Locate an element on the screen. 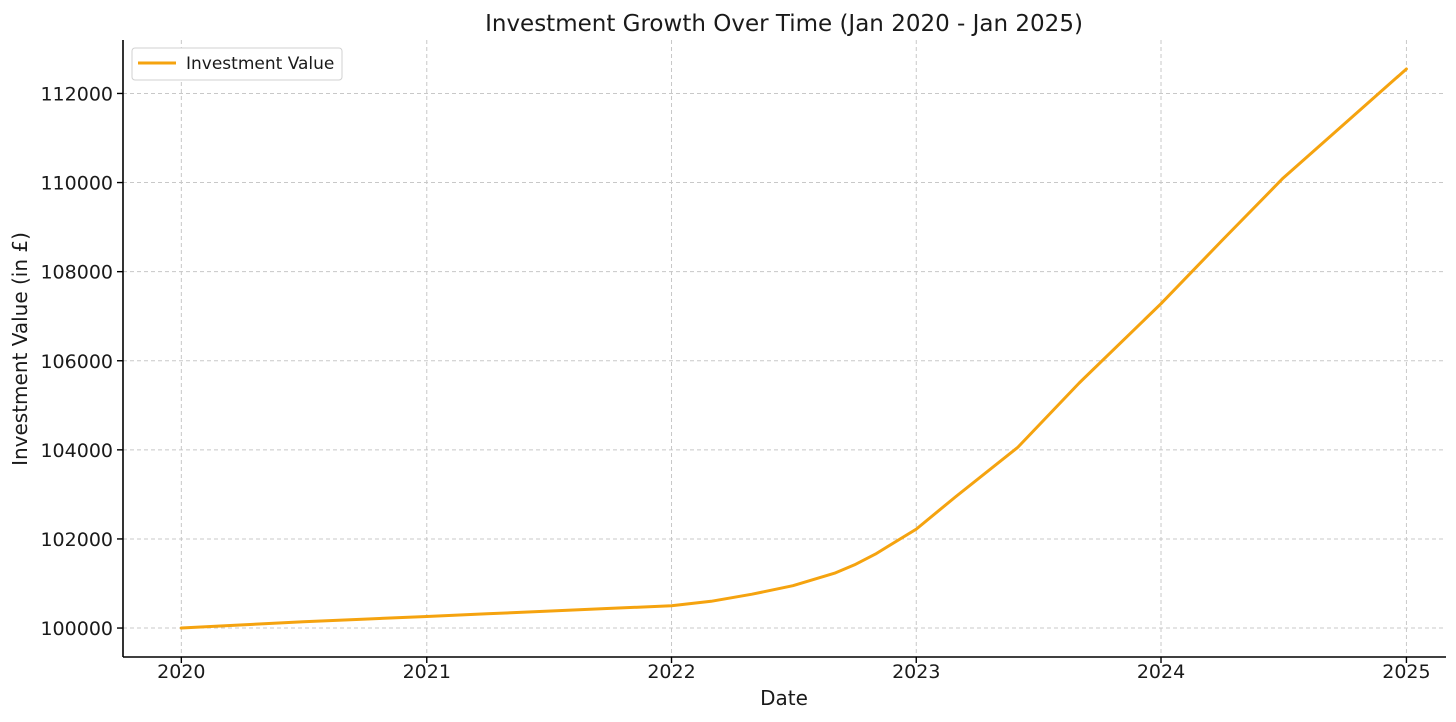 This screenshot has height=722, width=1456. legend-label-investment-value: Investment Value is located at coordinates (260, 64).